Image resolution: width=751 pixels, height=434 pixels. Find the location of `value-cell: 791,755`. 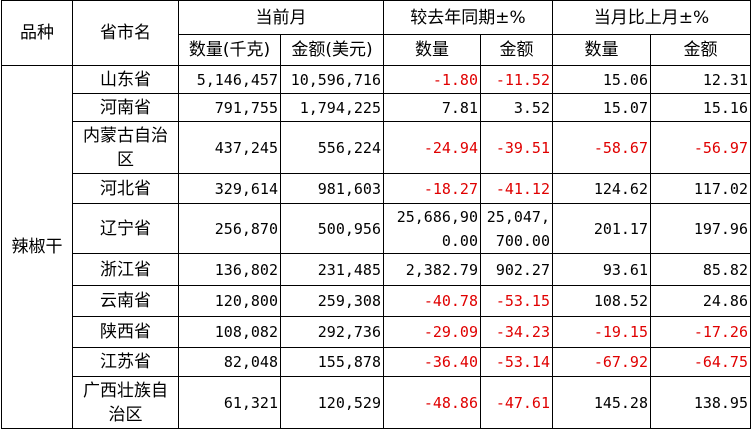

value-cell: 791,755 is located at coordinates (229, 107).